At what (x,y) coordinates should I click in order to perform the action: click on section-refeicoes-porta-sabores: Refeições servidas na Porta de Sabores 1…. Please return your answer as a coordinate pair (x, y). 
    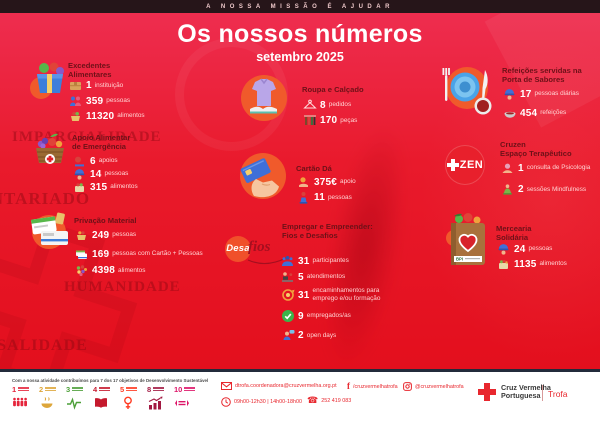
    Looking at the image, I should click on (520, 93).